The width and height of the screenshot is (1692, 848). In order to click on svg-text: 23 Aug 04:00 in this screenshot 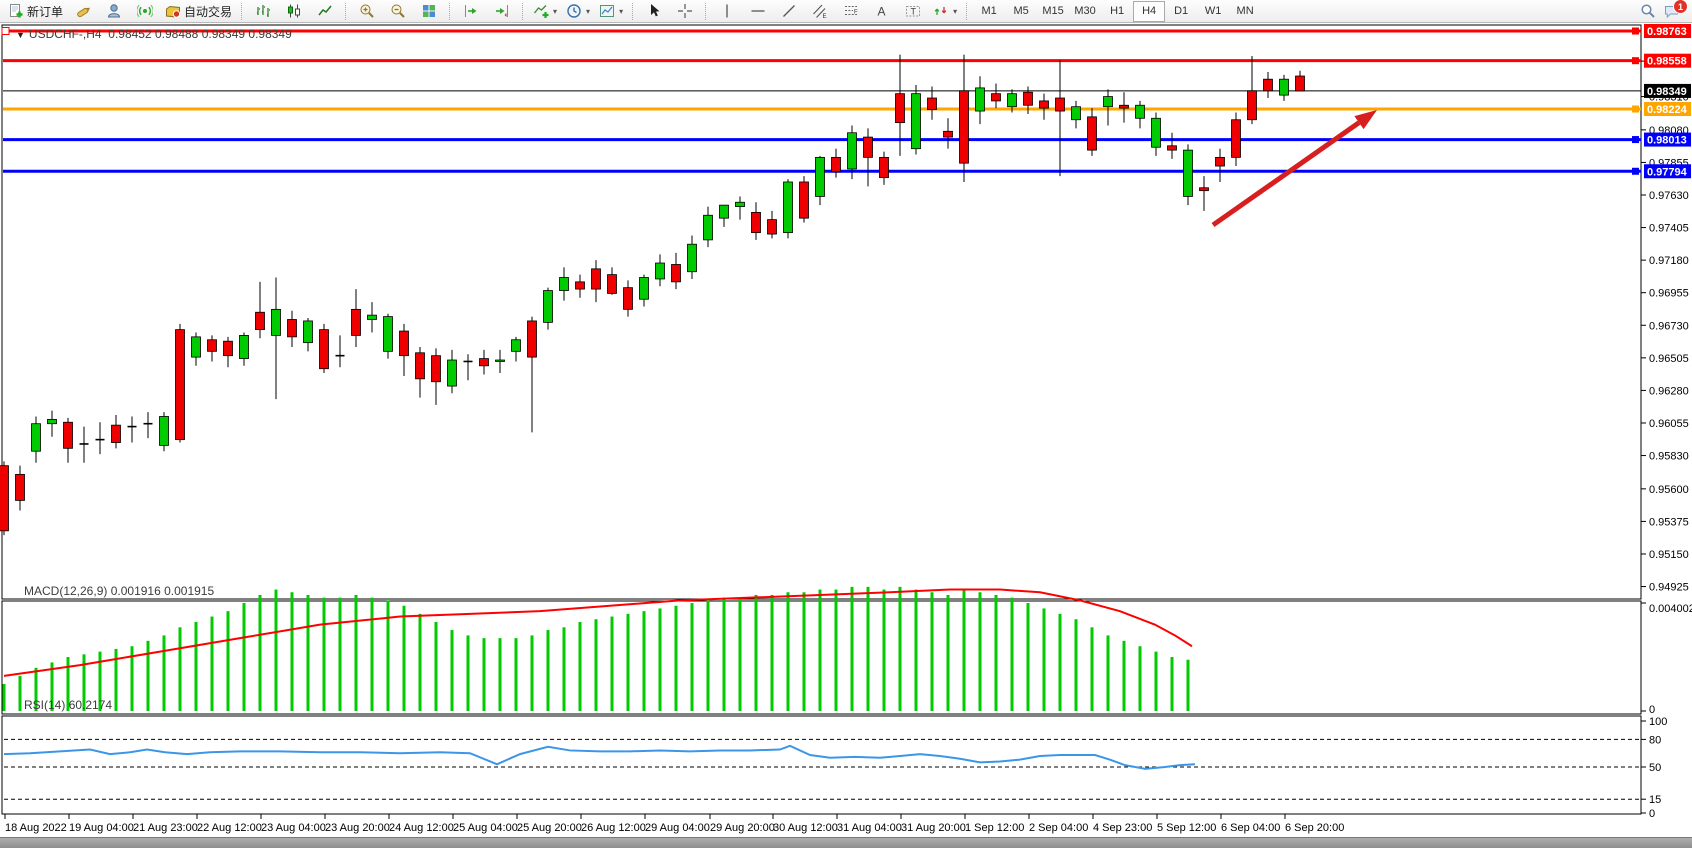, I will do `click(293, 828)`.